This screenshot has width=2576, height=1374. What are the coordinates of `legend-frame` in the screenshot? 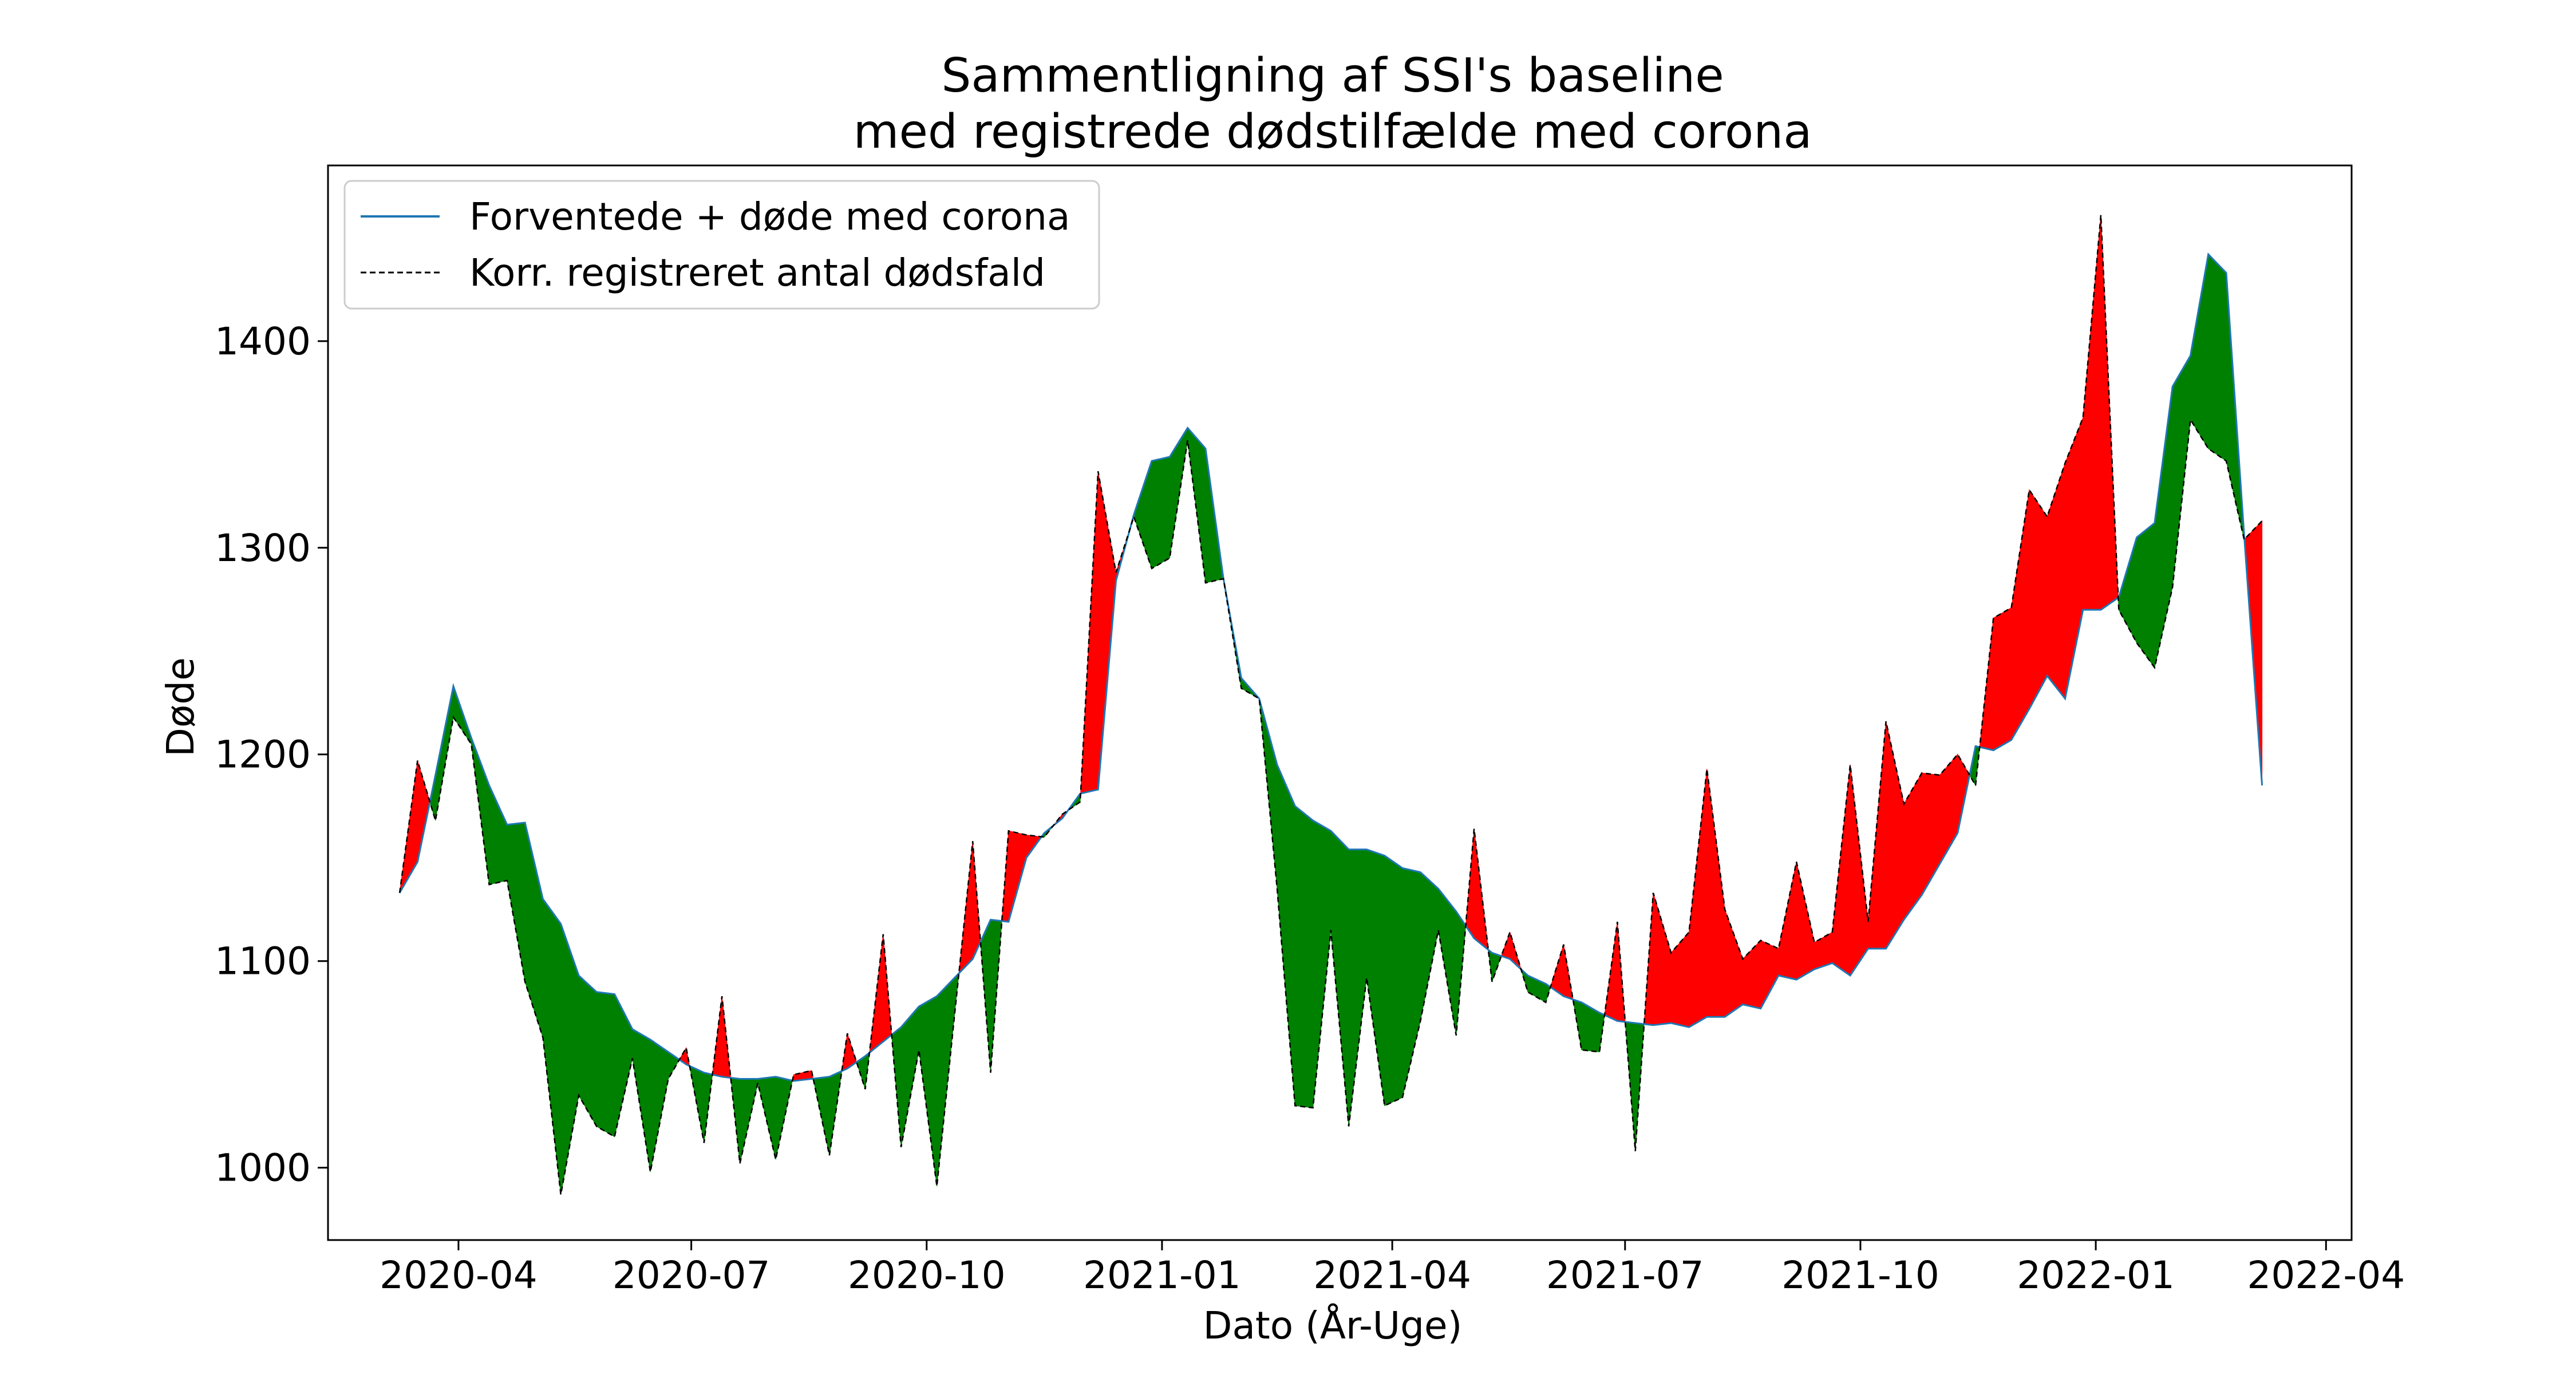 It's located at (721, 245).